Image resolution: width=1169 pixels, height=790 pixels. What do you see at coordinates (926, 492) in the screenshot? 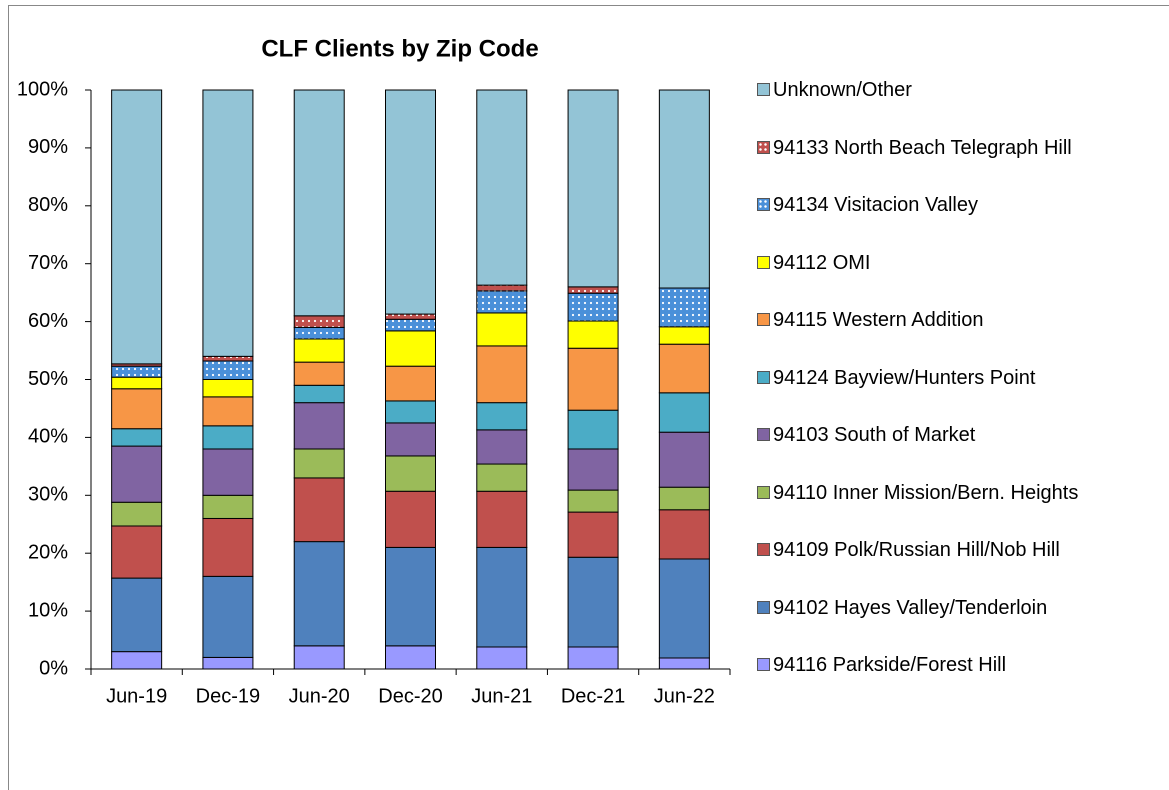
I see `legend-label: 94110 Inner Mission/Bern. Heights` at bounding box center [926, 492].